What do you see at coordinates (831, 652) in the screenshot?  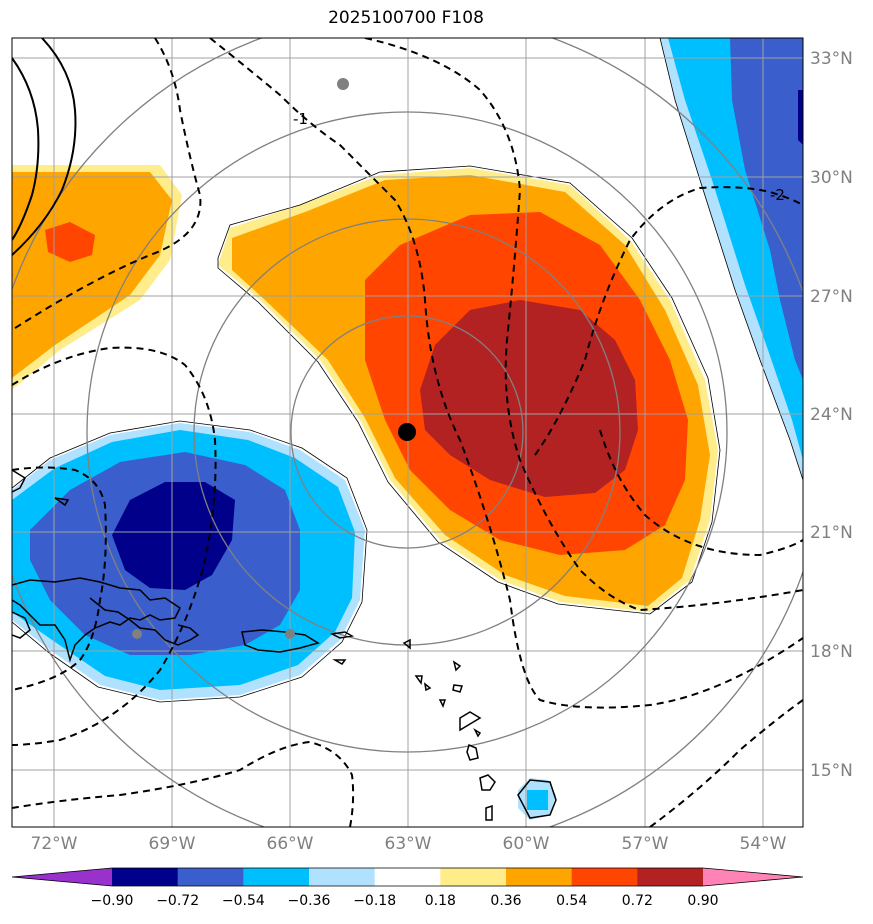 I see `lat-label: 18°N` at bounding box center [831, 652].